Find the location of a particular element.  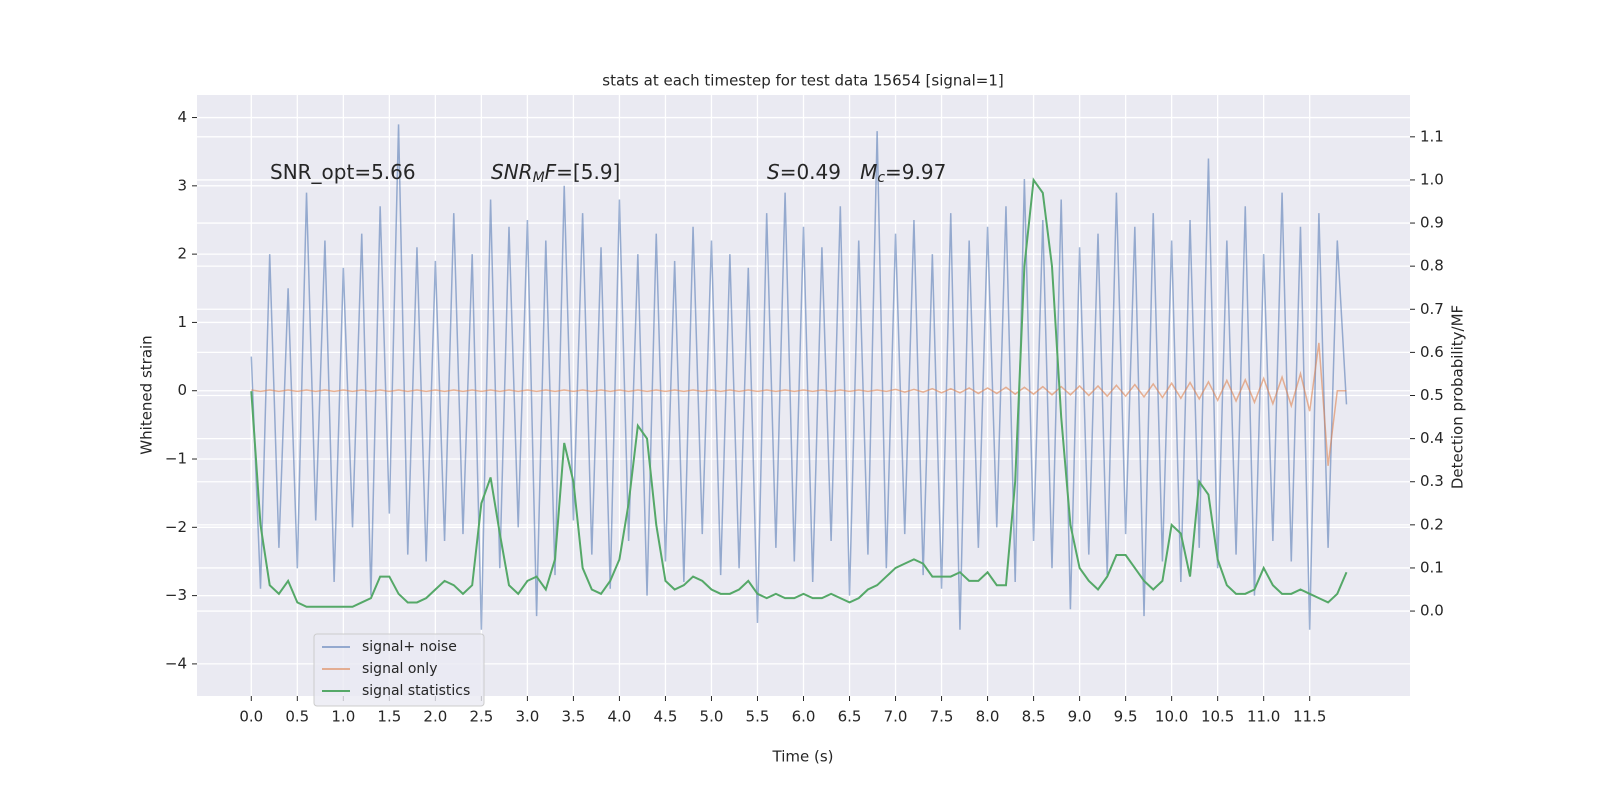

annotation-part: SNR is located at coordinates (512, 172).